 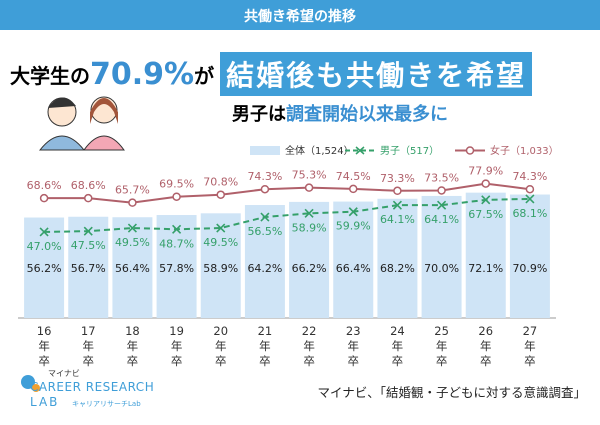 I want to click on headline-text: 大学生の, so click(x=50, y=75).